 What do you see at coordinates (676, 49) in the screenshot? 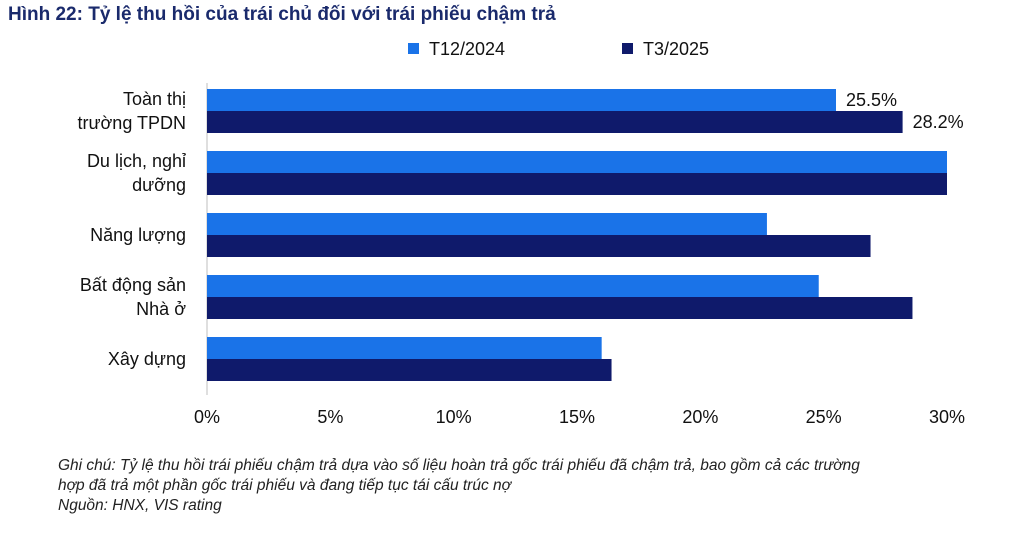
I see `legend-label: T3/2025` at bounding box center [676, 49].